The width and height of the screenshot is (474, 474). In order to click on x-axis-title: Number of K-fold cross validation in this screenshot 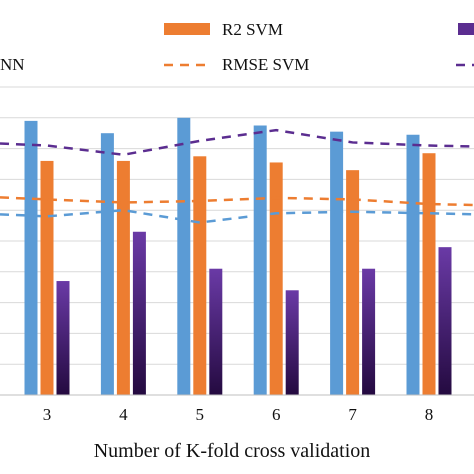, I will do `click(232, 451)`.